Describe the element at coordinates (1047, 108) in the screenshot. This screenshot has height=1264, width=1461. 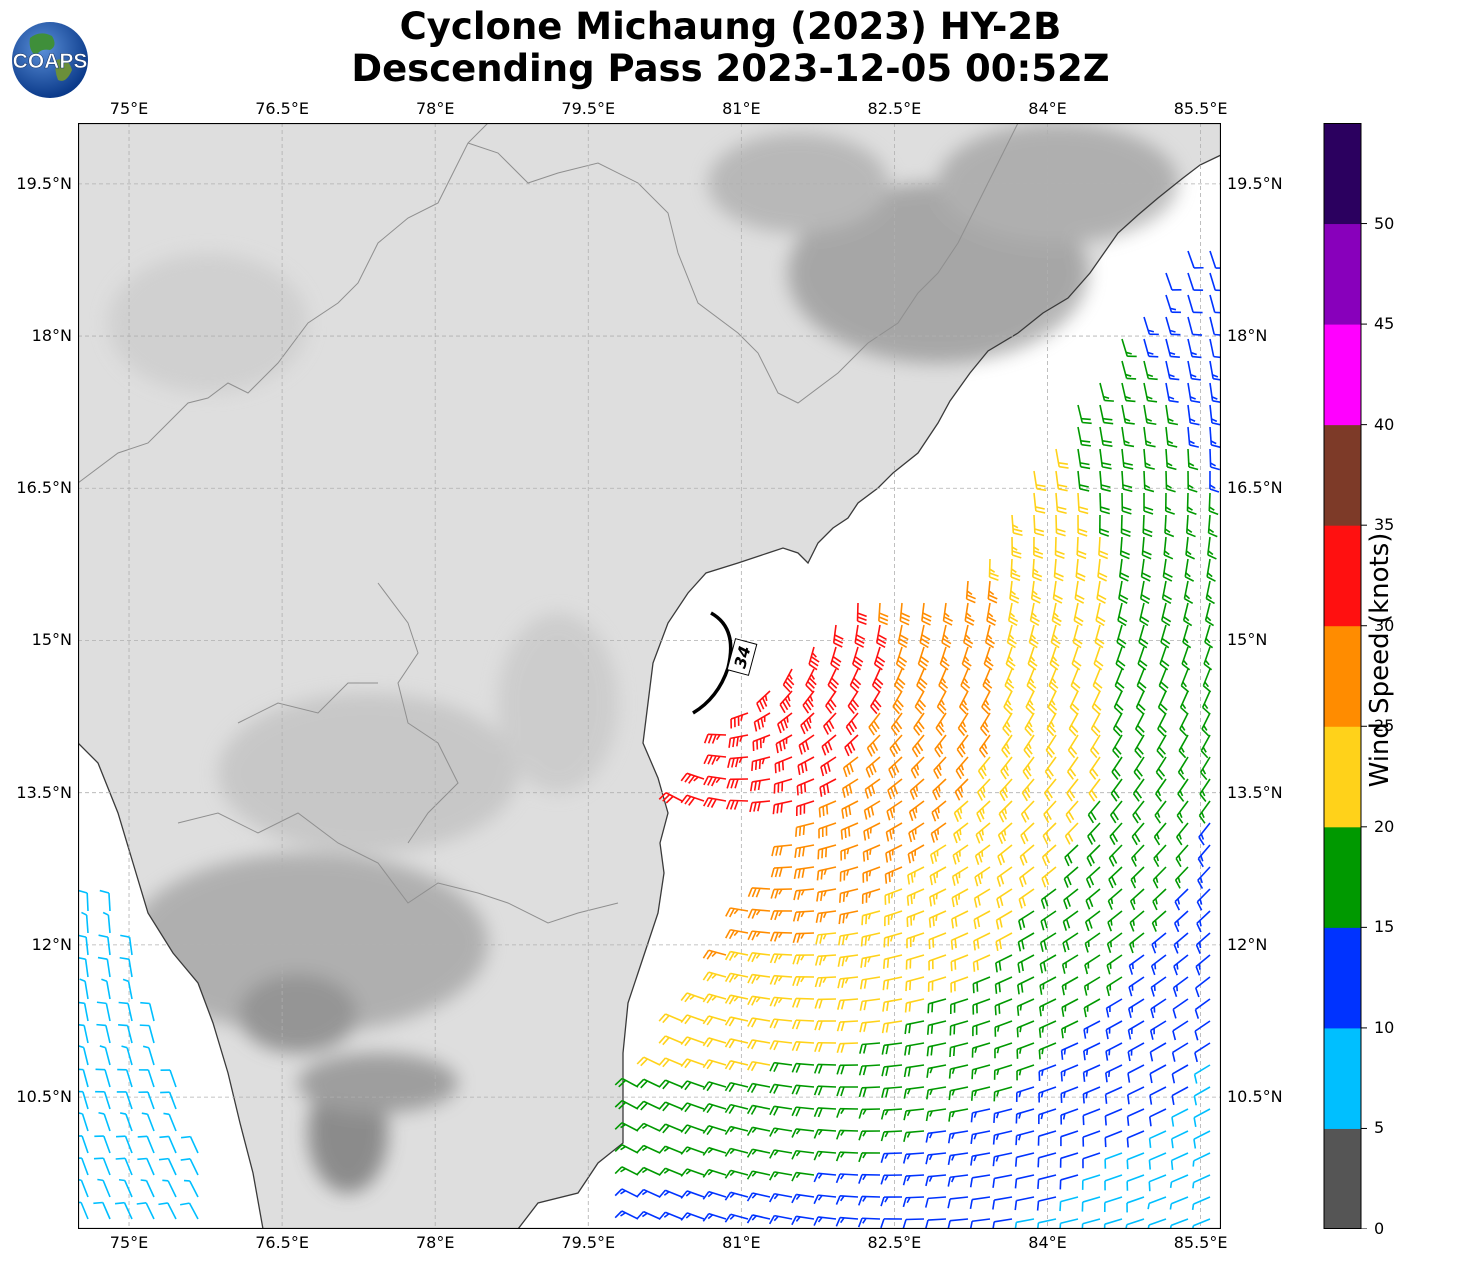
I see `lon-tick-label: 84°E` at that location.